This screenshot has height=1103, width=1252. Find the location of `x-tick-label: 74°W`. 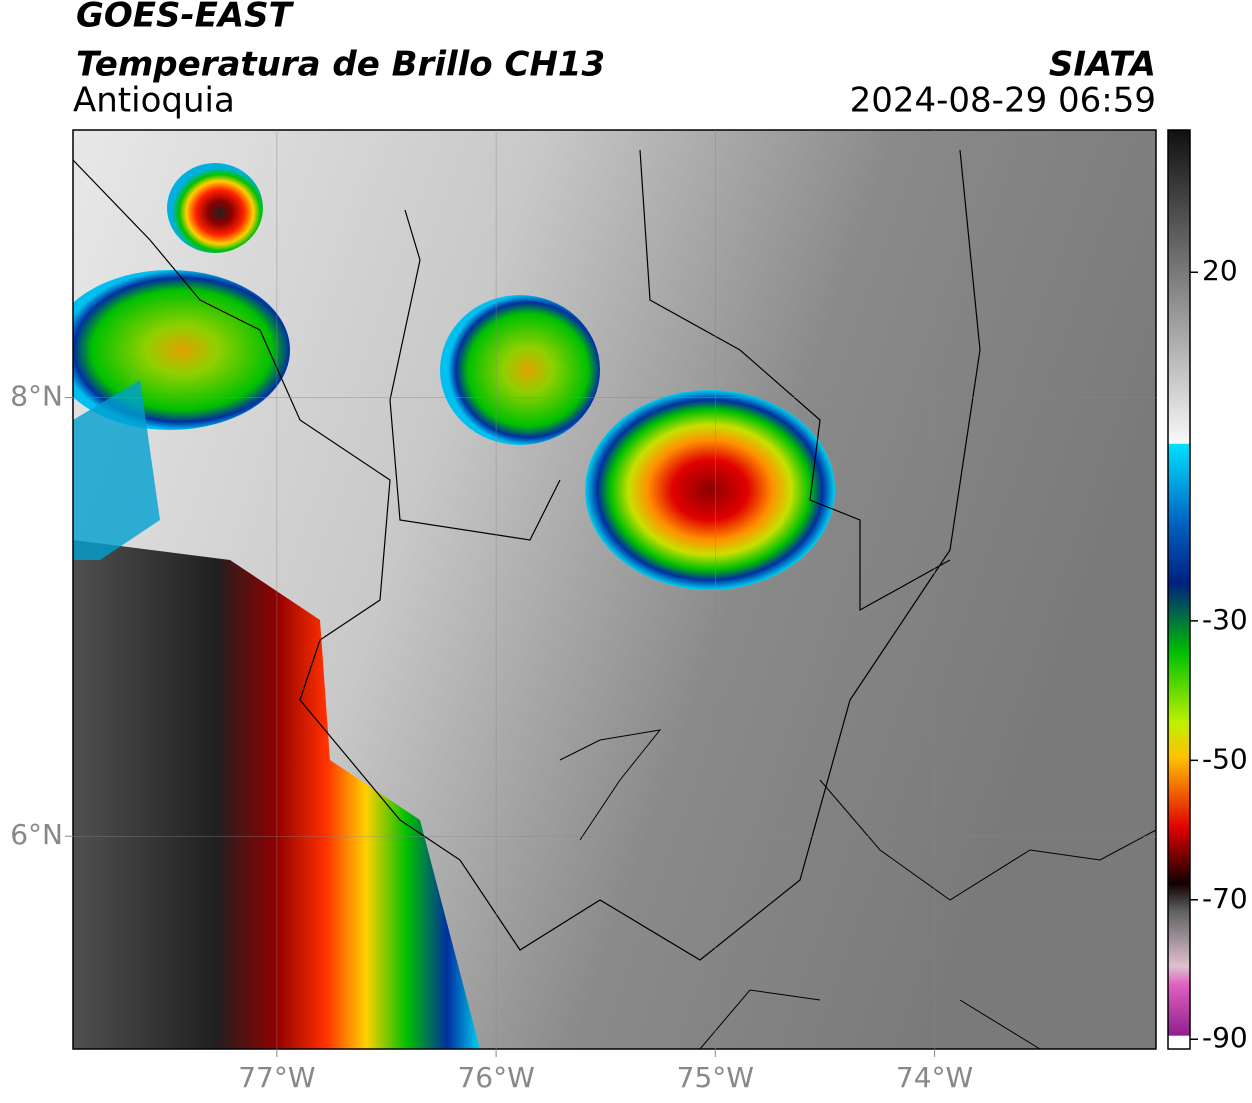

x-tick-label: 74°W is located at coordinates (934, 1077).